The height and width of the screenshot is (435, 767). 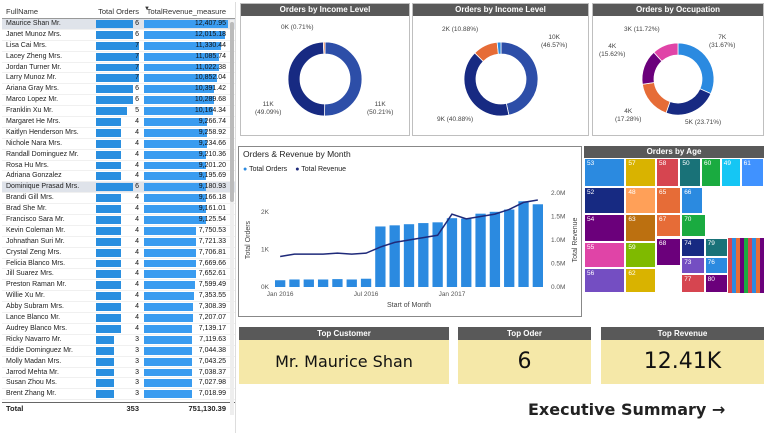 I want to click on table-row: Preston Raman Mr. 4 7,599.49, so click(x=118, y=286).